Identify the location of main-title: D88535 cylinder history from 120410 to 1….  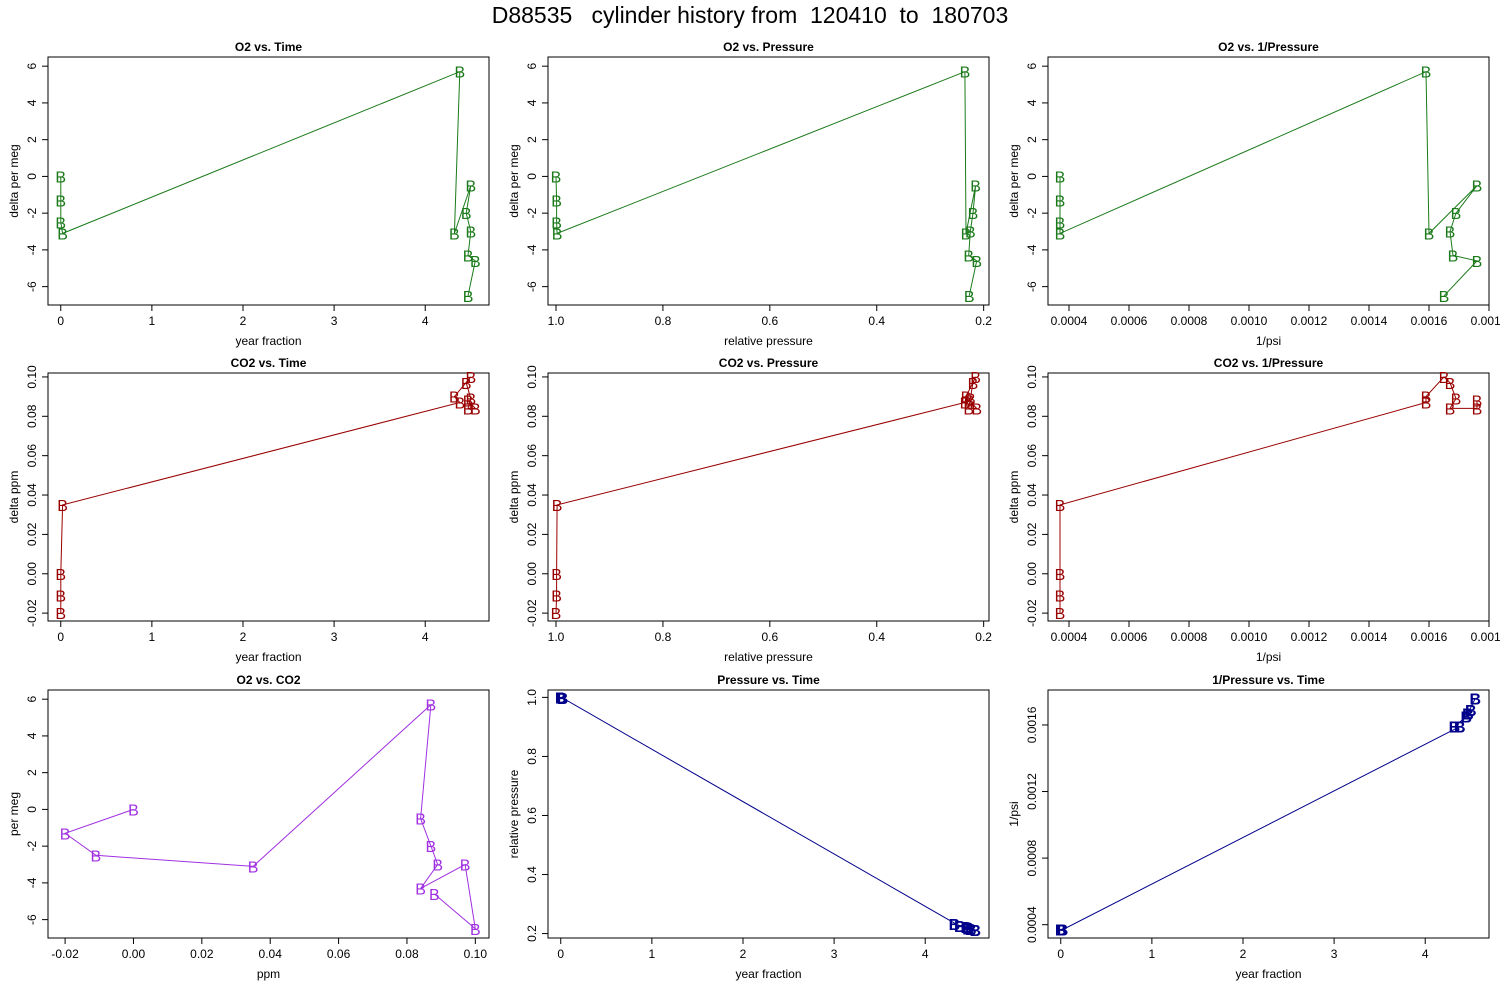
(750, 15).